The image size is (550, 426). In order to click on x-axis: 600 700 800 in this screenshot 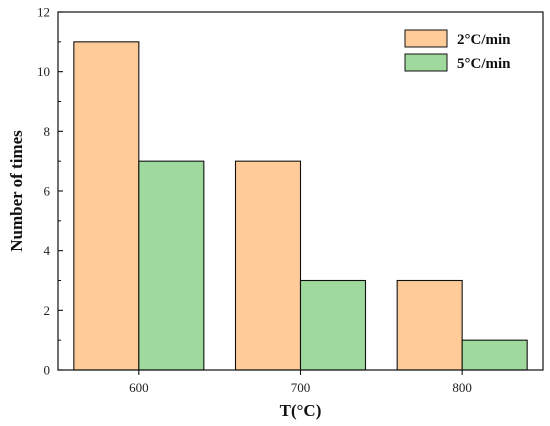, I will do `click(300, 382)`.